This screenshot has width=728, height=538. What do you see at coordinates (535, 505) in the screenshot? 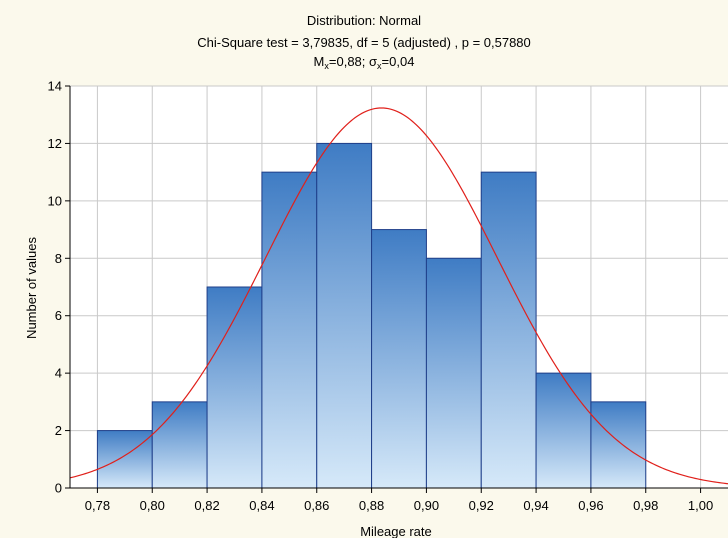
I see `x-tick-label-8: 0,94` at bounding box center [535, 505].